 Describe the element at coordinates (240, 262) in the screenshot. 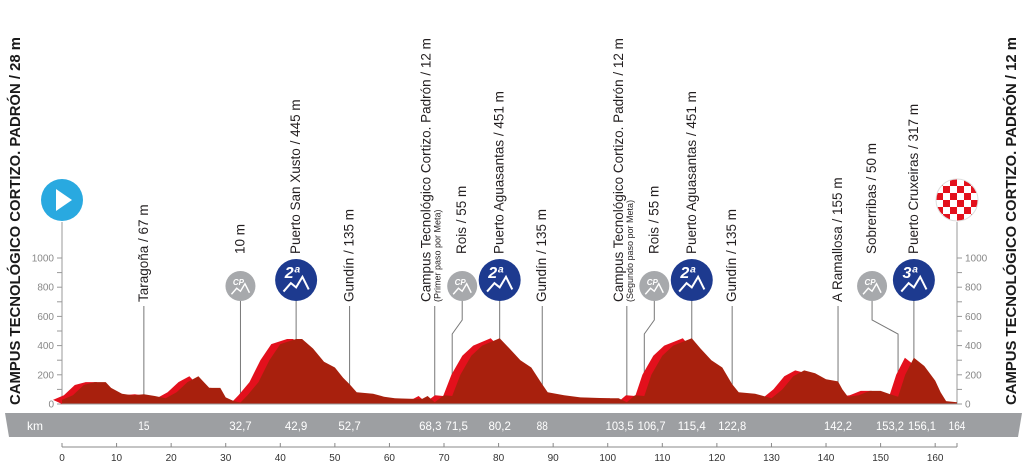

I see `waypoint-32-7: 10 m CP` at that location.